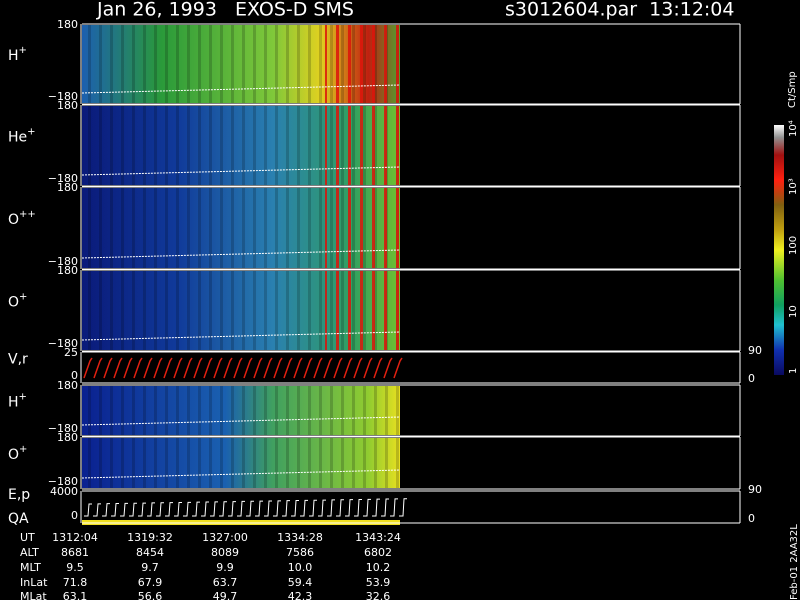 The height and width of the screenshot is (600, 800). I want to click on ephemeris-value: 53.9, so click(378, 582).